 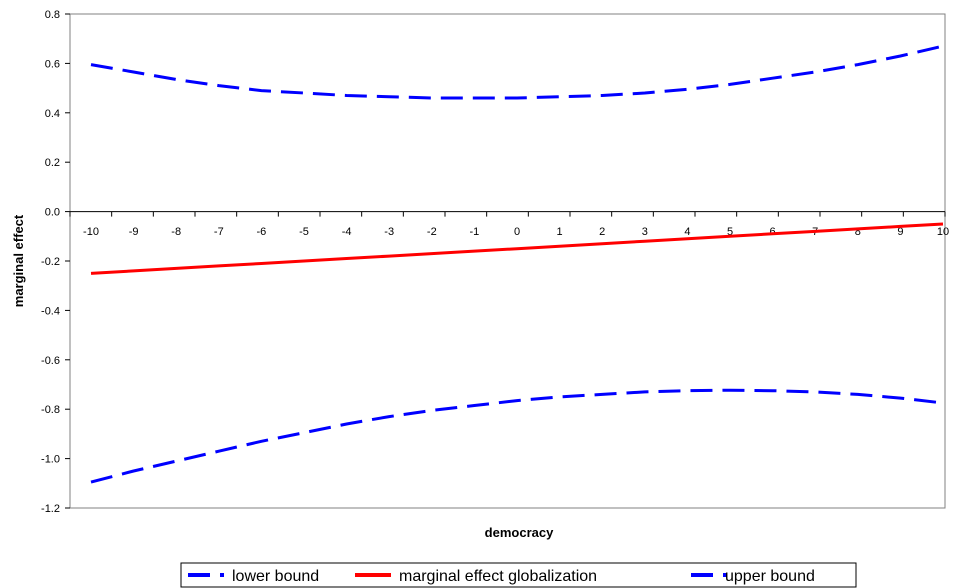 I want to click on x-tick-label: -10, so click(x=91, y=232).